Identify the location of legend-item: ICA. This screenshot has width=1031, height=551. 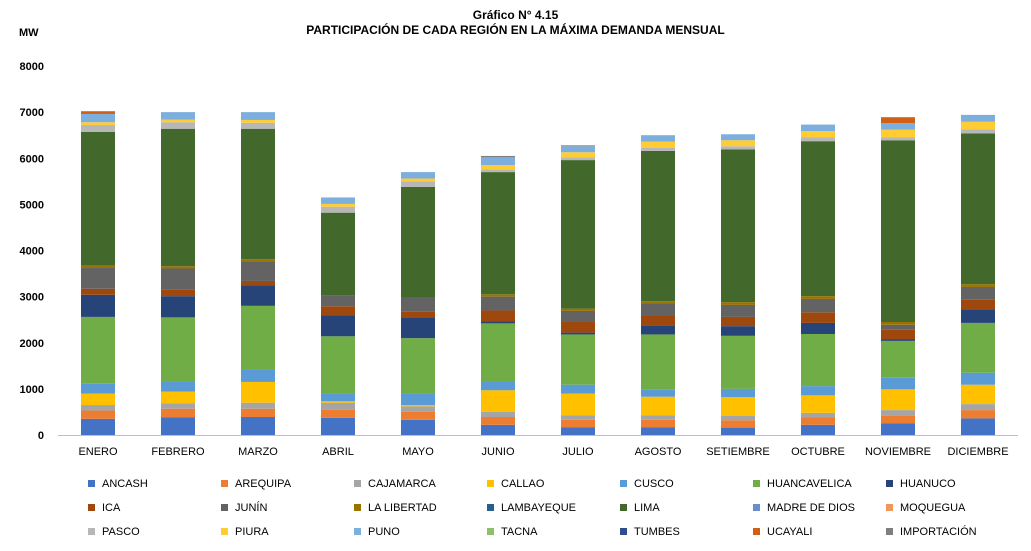
(154, 507).